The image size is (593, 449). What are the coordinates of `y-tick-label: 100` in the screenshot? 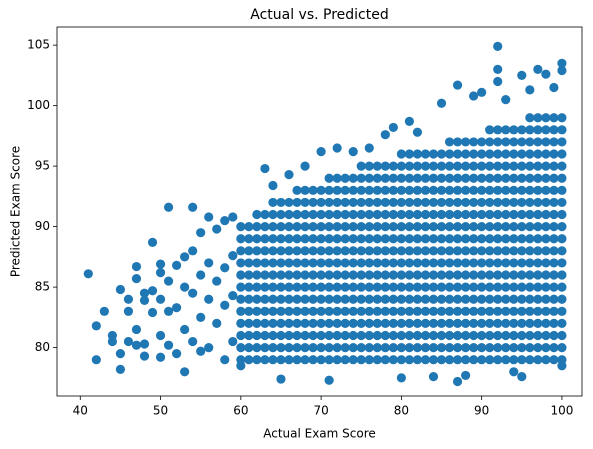 It's located at (38, 105).